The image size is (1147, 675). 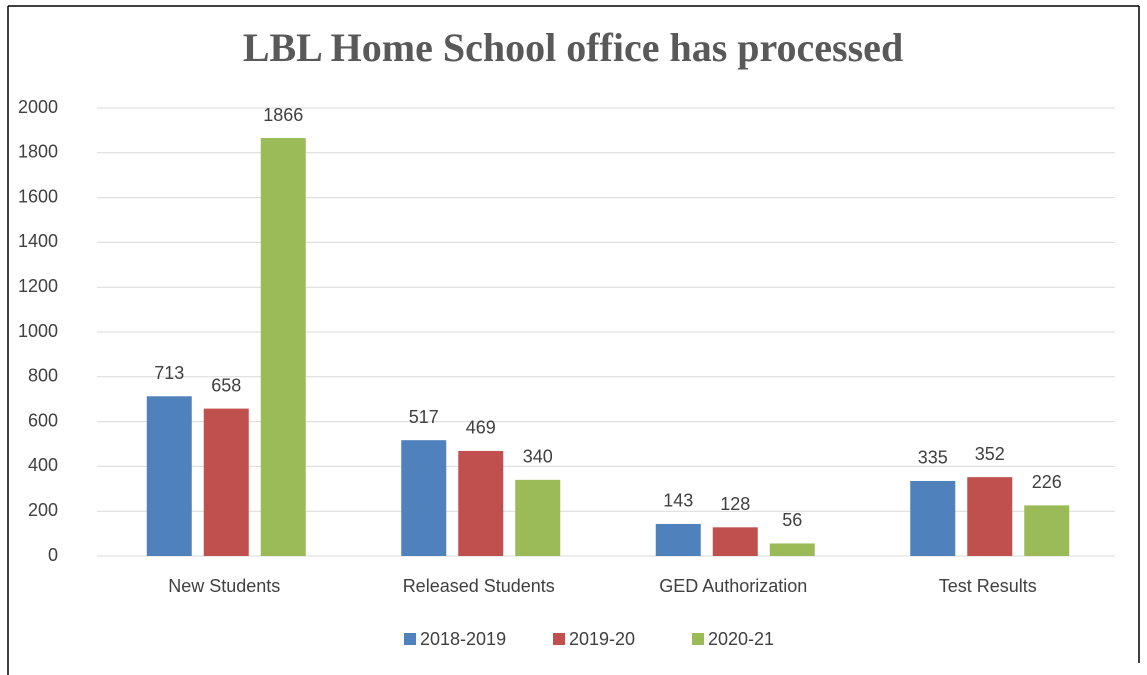 I want to click on x-tick-label: GED Authorization, so click(x=733, y=586).